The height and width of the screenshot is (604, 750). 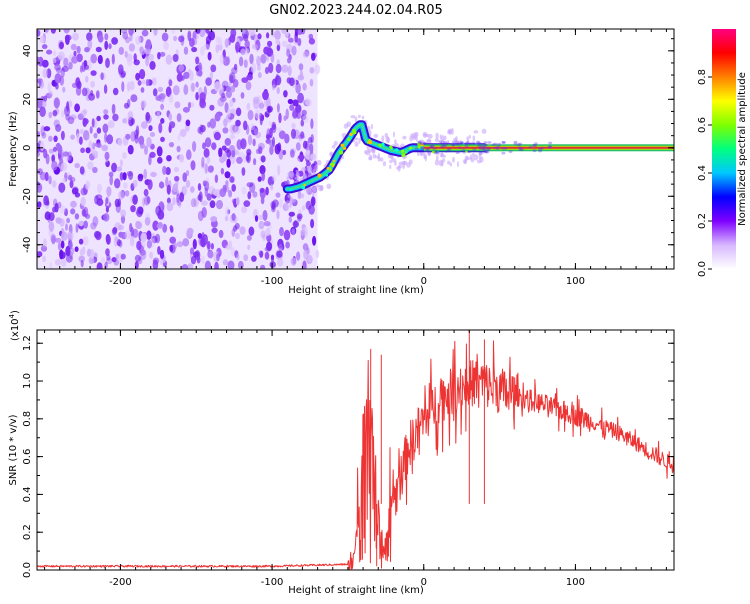 I want to click on snr-y-label: SNR (10 * v/v), so click(x=13, y=449).